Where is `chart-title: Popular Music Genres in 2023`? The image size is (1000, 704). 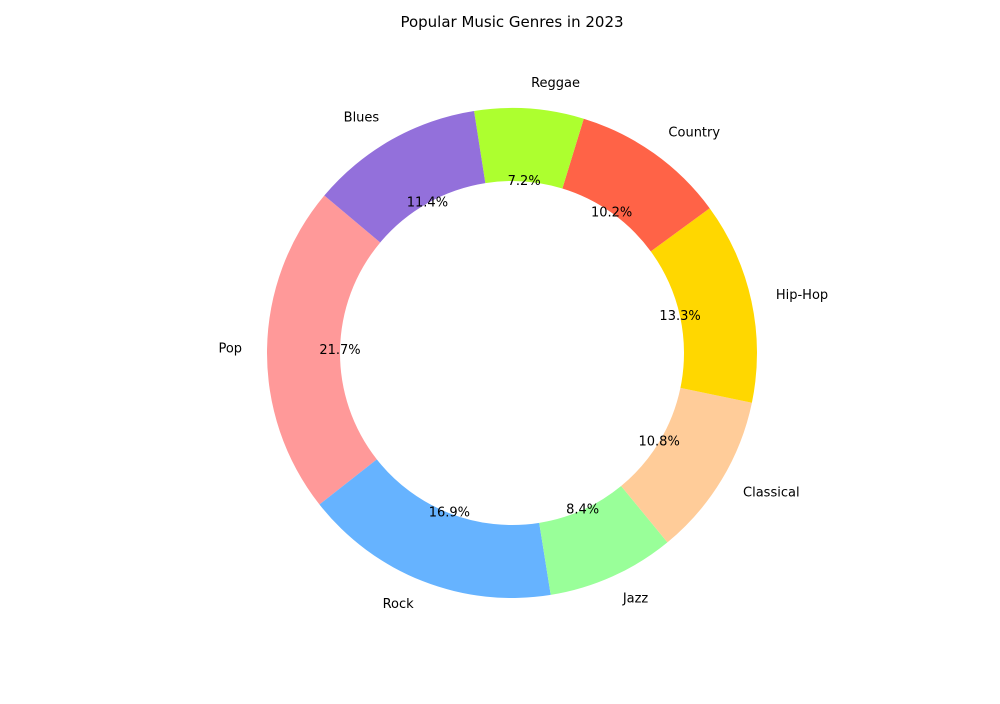
chart-title: Popular Music Genres in 2023 is located at coordinates (511, 22).